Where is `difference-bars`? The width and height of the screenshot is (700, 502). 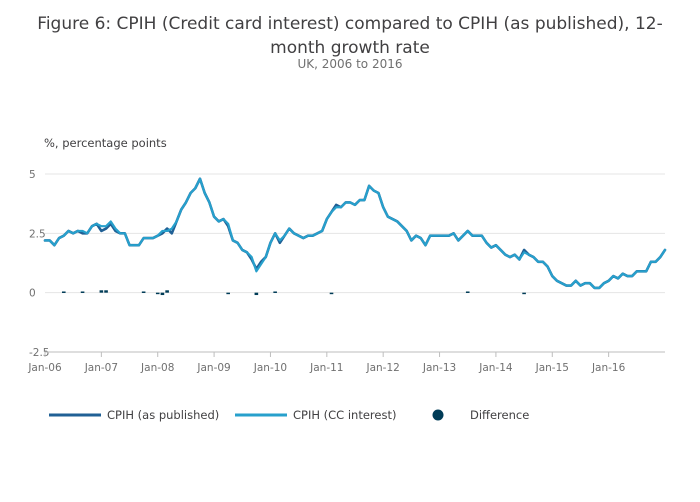
difference-bars is located at coordinates (293, 293).